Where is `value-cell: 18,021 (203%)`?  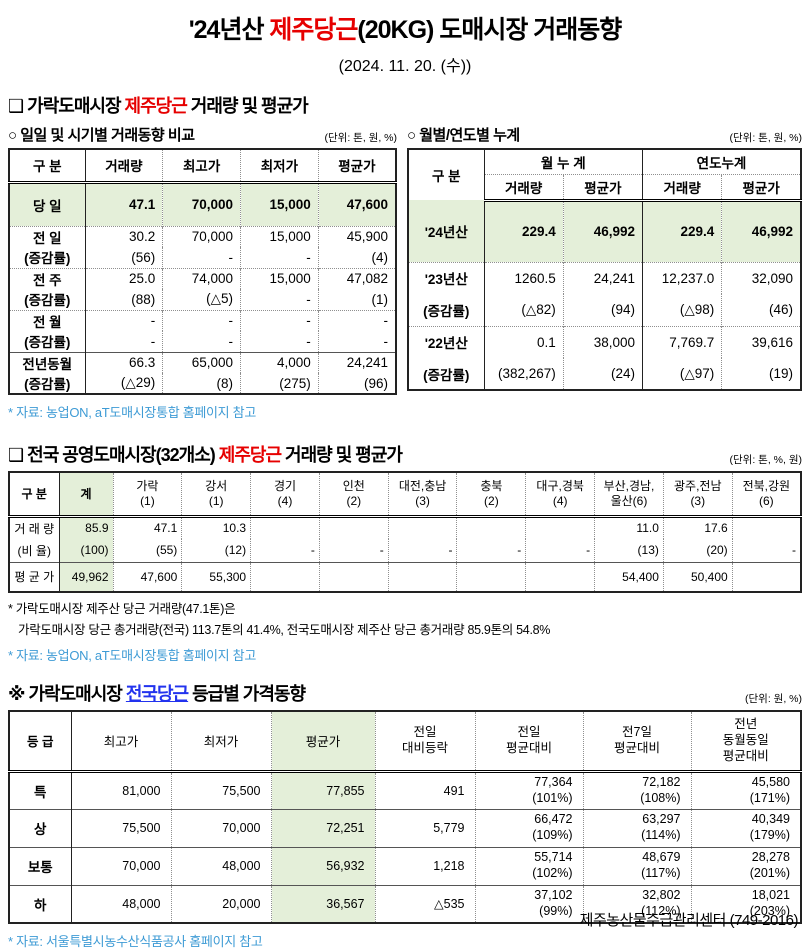 value-cell: 18,021 (203%) is located at coordinates (745, 903).